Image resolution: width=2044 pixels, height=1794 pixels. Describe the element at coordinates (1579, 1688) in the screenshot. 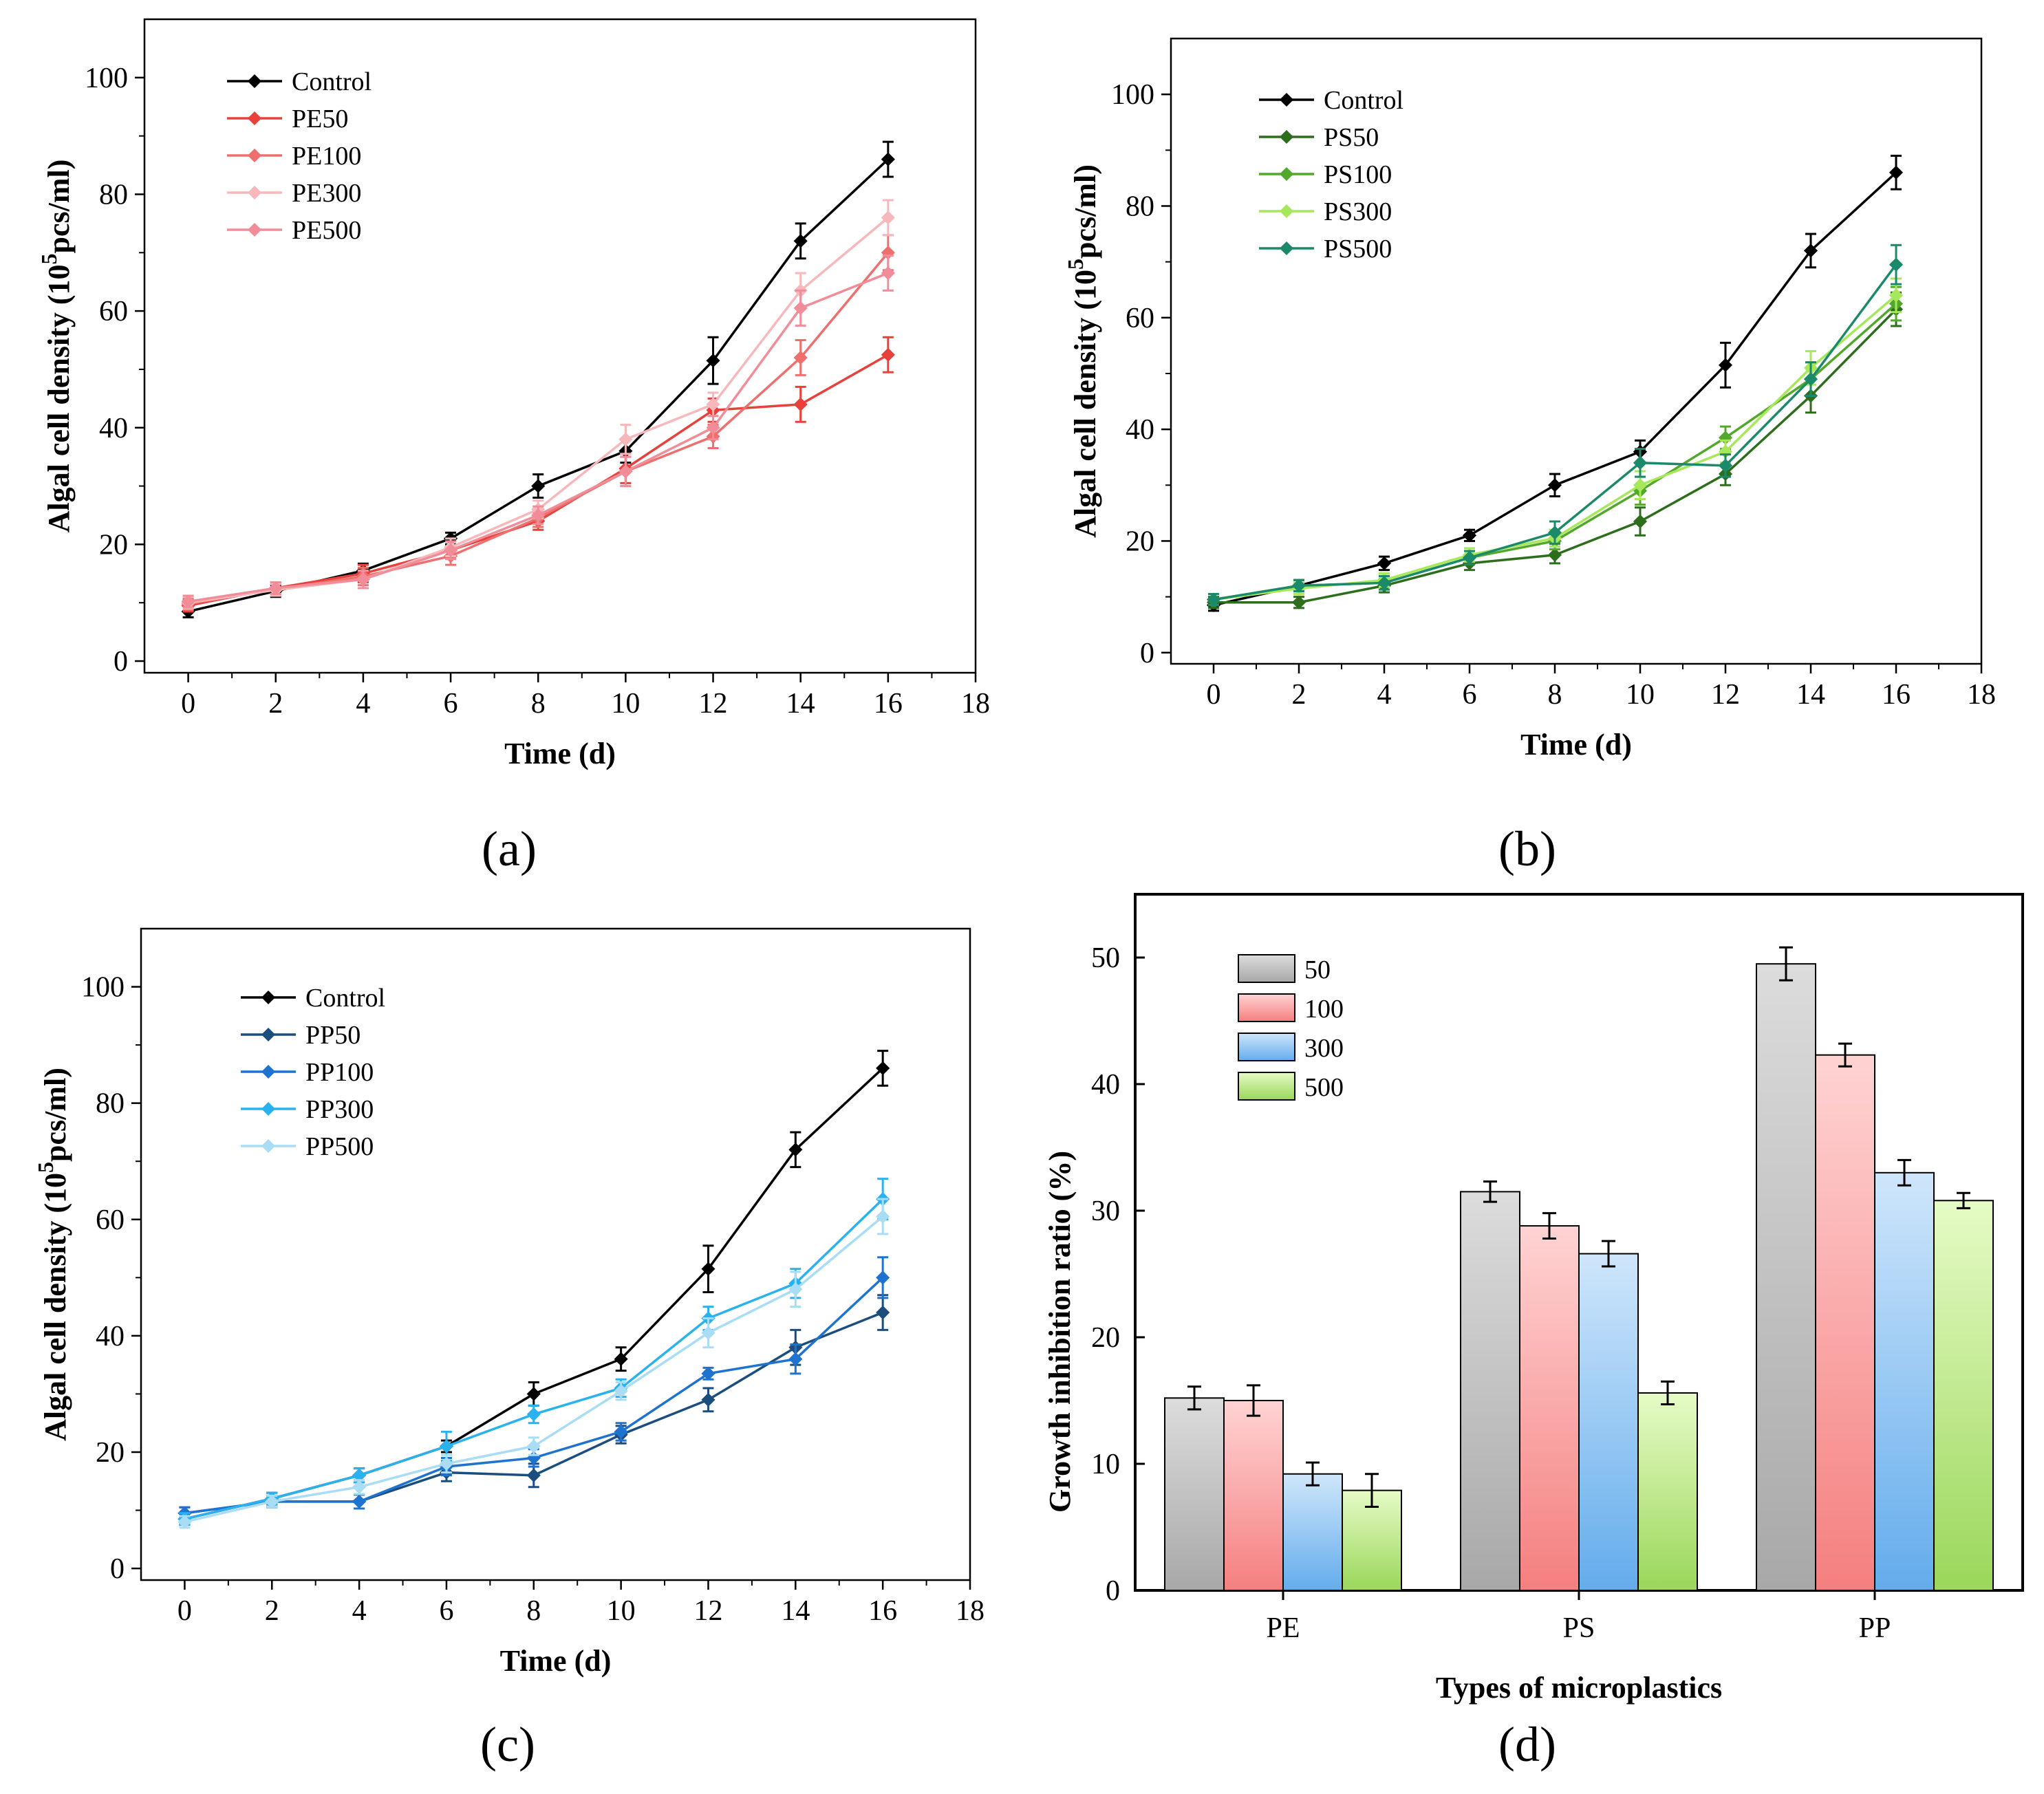

I see `x-axis-label: Types of microplastics` at that location.